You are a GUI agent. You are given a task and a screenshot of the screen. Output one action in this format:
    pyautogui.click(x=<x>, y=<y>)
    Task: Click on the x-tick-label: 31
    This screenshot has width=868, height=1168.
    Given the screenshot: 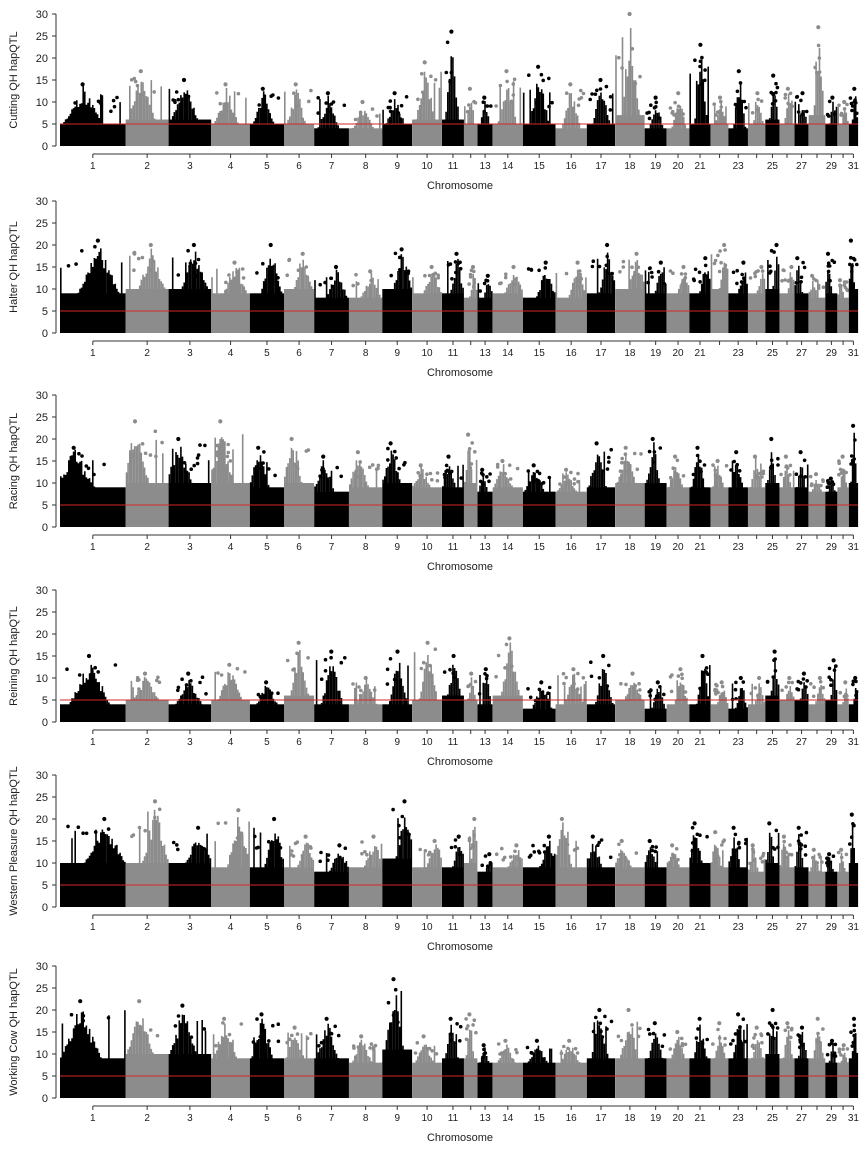 What is the action you would take?
    pyautogui.click(x=854, y=742)
    